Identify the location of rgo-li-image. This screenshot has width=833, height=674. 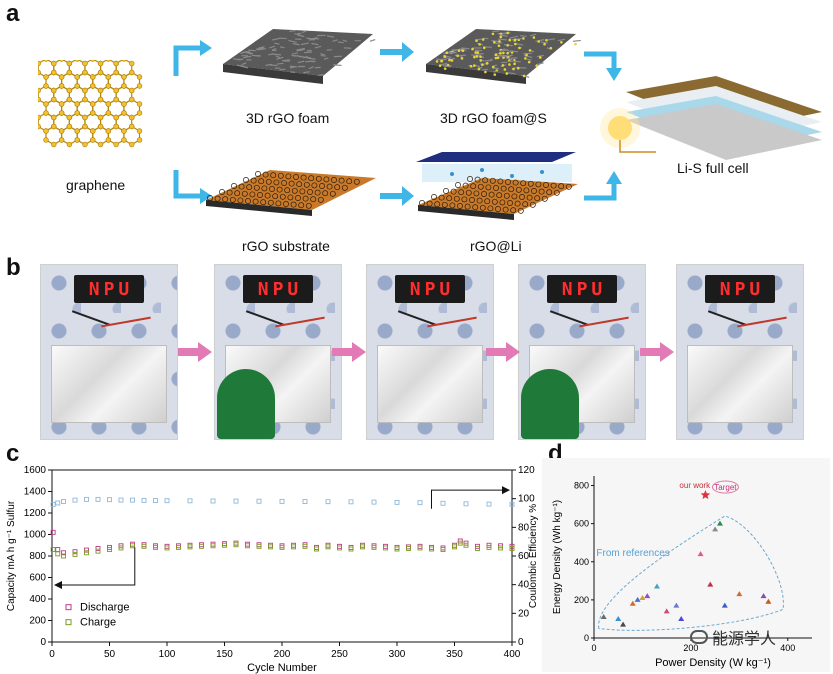
(497, 186).